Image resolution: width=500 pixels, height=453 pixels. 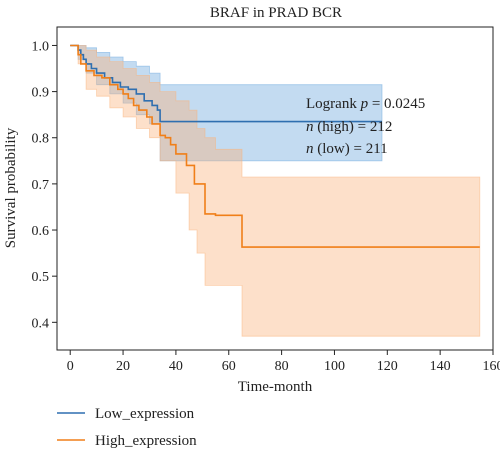 What do you see at coordinates (275, 387) in the screenshot?
I see `x-axis-label: Time-month` at bounding box center [275, 387].